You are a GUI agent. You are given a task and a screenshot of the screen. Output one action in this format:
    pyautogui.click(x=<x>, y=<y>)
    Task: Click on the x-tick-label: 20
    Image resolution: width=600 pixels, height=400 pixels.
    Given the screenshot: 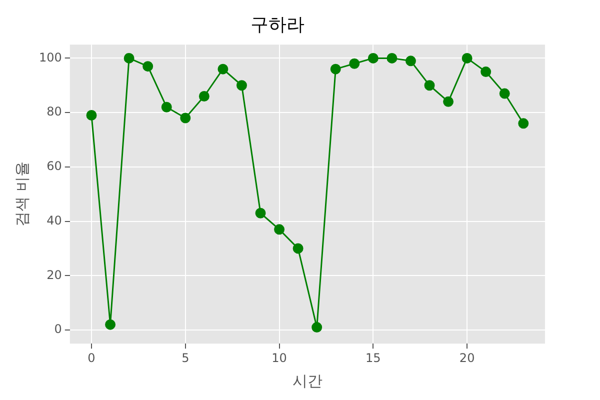 What is the action you would take?
    pyautogui.click(x=467, y=357)
    